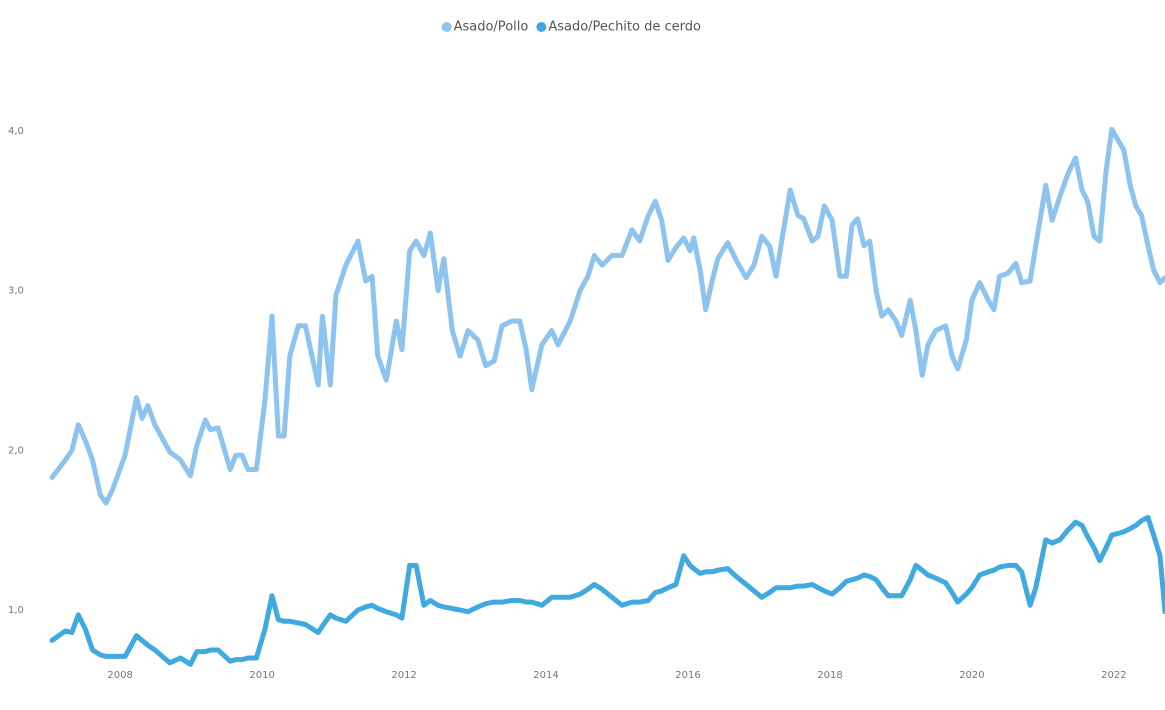 The height and width of the screenshot is (710, 1165). Describe the element at coordinates (971, 675) in the screenshot. I see `x-tick-label: 2020` at that location.